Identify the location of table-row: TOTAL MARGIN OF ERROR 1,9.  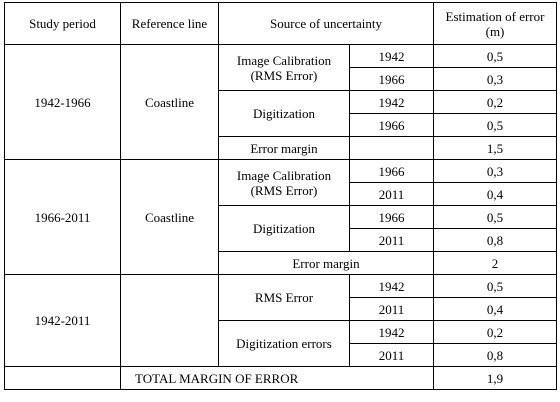
(280, 378).